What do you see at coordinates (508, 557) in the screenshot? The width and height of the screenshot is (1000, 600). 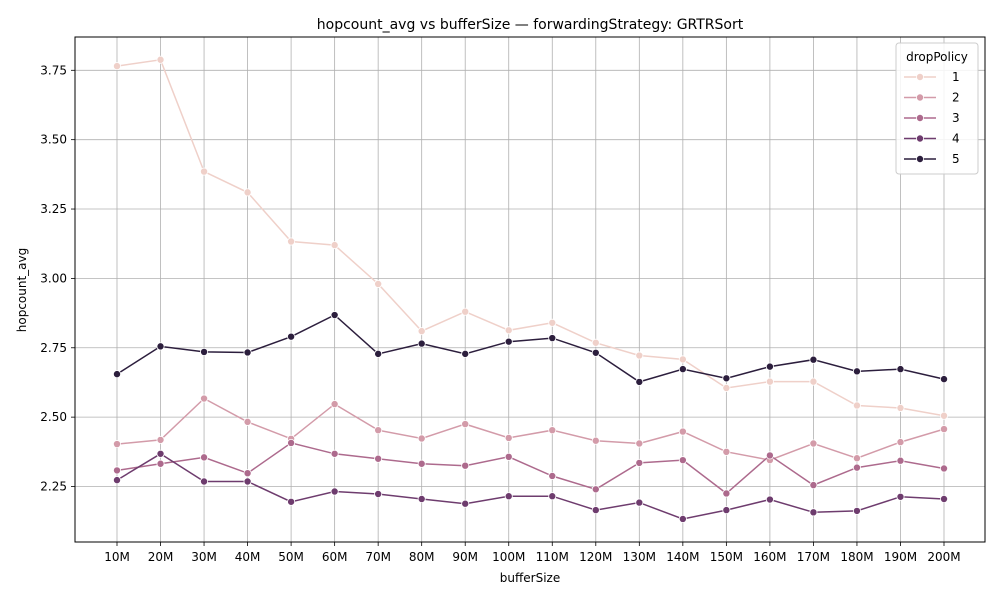 I see `x-tick-label: 100M` at bounding box center [508, 557].